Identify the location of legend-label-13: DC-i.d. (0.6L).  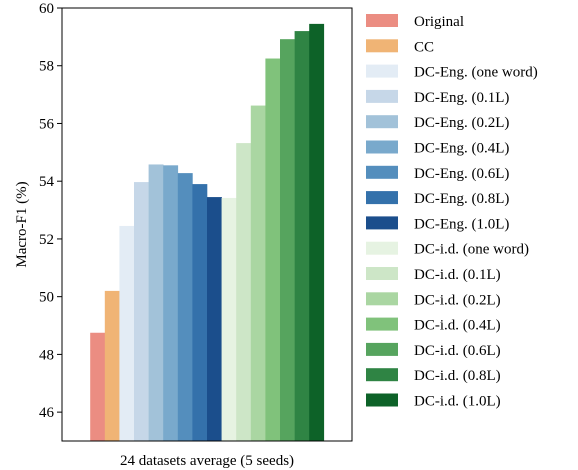
(457, 351).